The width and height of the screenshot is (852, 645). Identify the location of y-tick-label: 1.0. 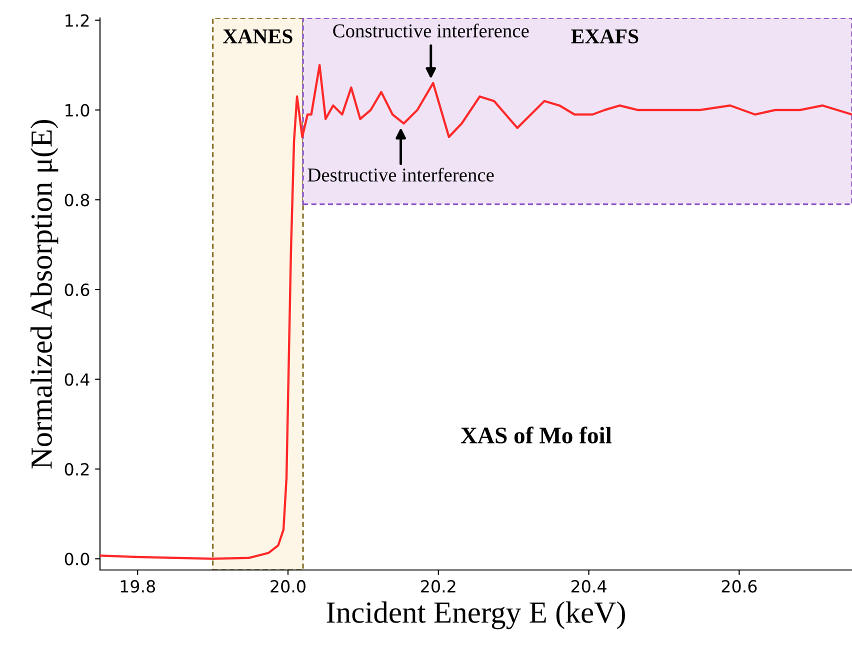
(78, 110).